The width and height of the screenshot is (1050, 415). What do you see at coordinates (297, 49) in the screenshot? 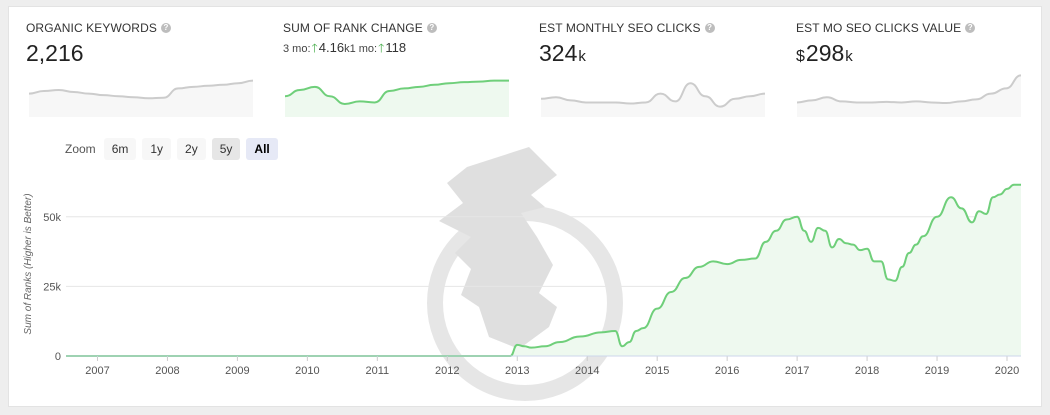
I see `rank-change-3mo-label: 3 mo:` at bounding box center [297, 49].